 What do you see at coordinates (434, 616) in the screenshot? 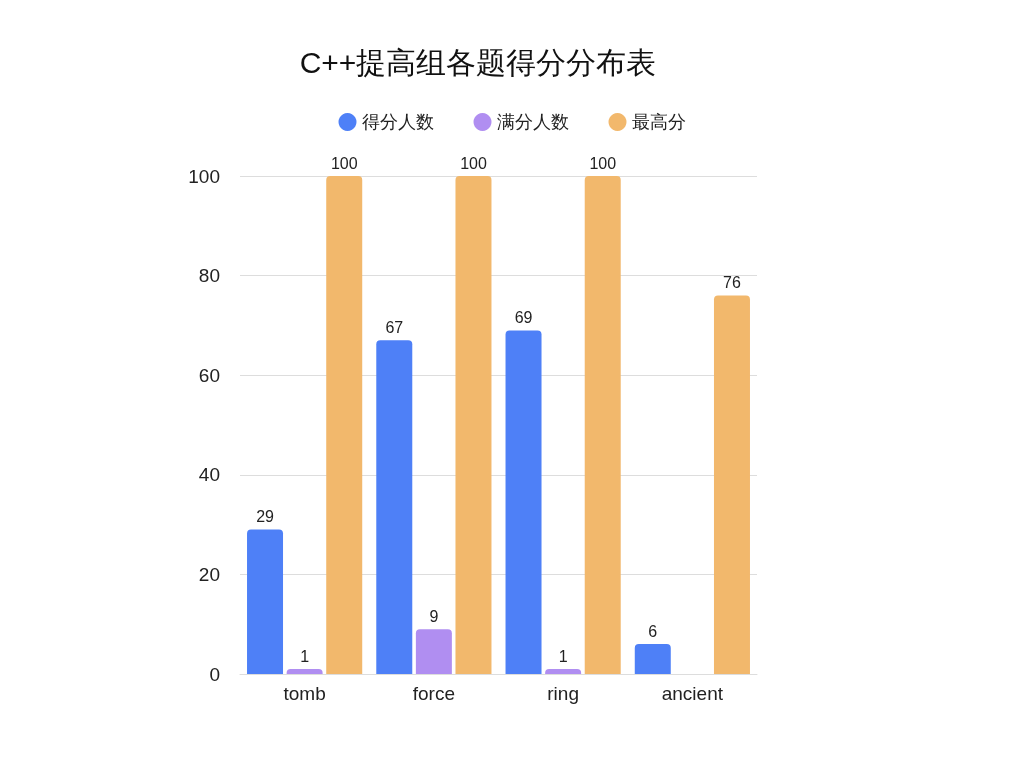
I see `data-label: 9` at bounding box center [434, 616].